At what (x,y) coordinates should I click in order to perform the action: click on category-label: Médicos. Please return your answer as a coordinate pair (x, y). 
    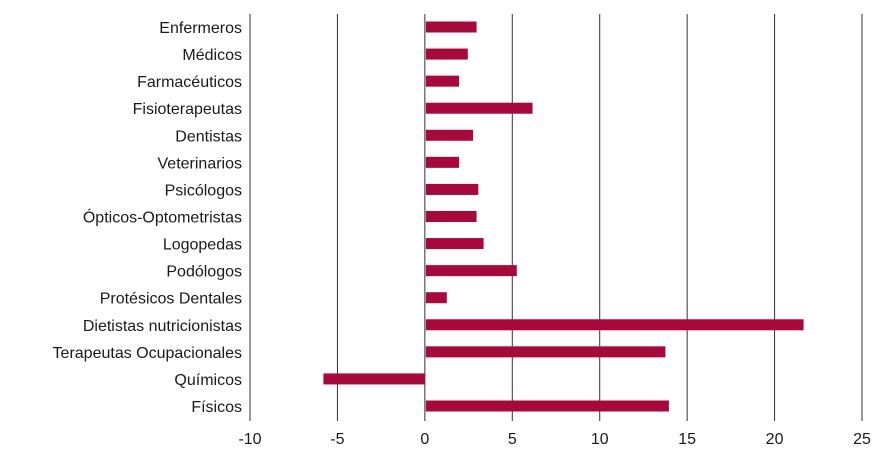
    Looking at the image, I should click on (212, 55).